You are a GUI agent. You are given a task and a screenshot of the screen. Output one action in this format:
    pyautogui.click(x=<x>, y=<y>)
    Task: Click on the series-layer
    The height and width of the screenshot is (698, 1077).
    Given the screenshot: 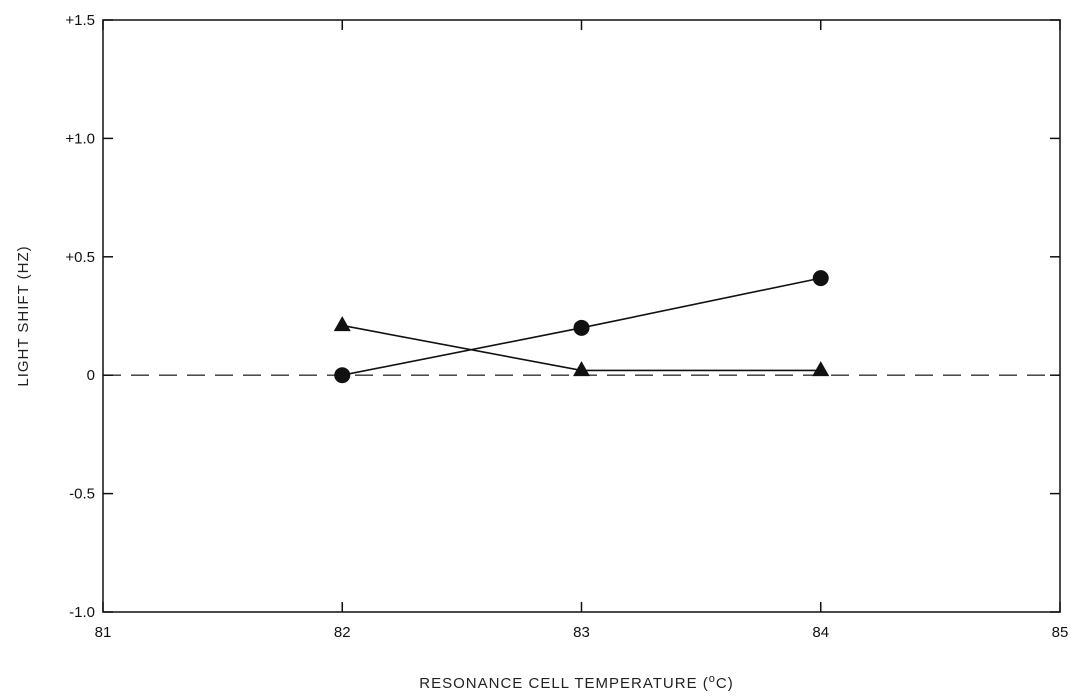 What is the action you would take?
    pyautogui.click(x=581, y=327)
    